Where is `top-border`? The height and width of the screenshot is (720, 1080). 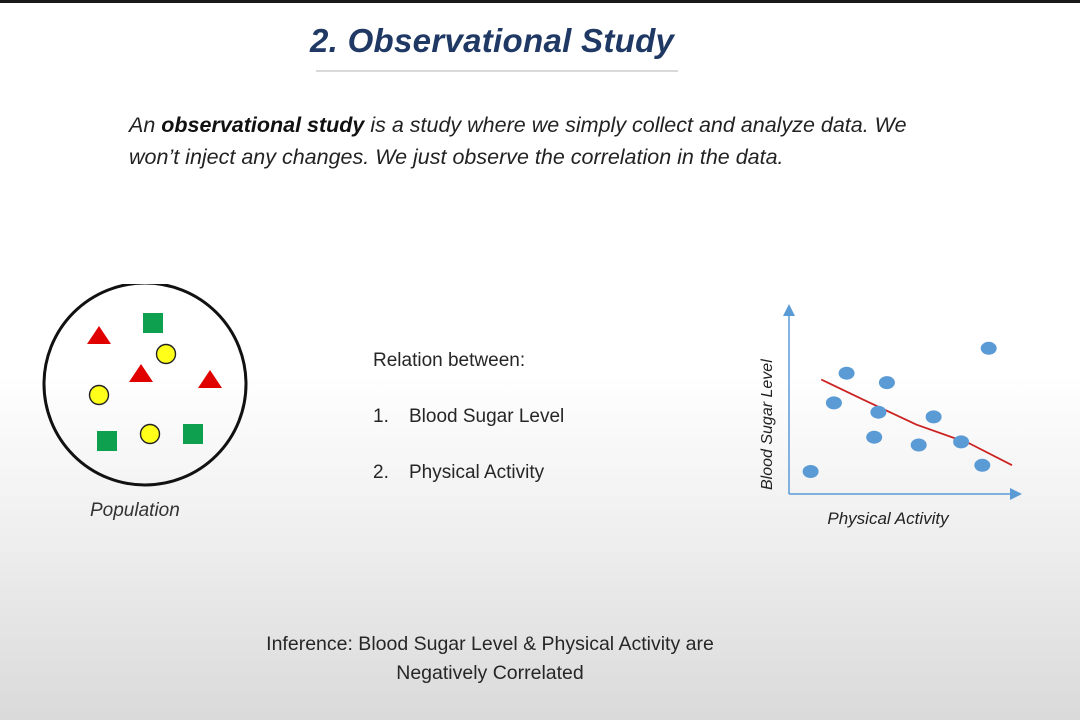
top-border is located at coordinates (540, 1).